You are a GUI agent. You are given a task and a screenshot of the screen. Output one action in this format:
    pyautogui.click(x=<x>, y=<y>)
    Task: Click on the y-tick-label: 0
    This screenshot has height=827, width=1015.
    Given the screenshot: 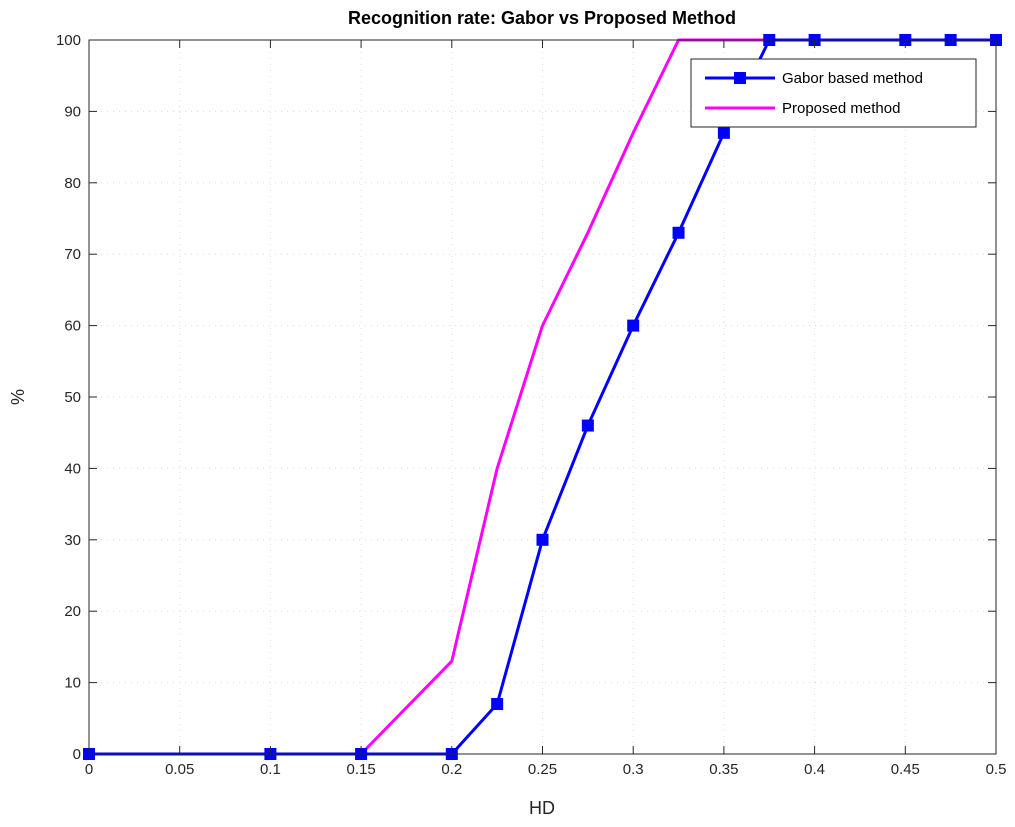 What is the action you would take?
    pyautogui.click(x=77, y=754)
    